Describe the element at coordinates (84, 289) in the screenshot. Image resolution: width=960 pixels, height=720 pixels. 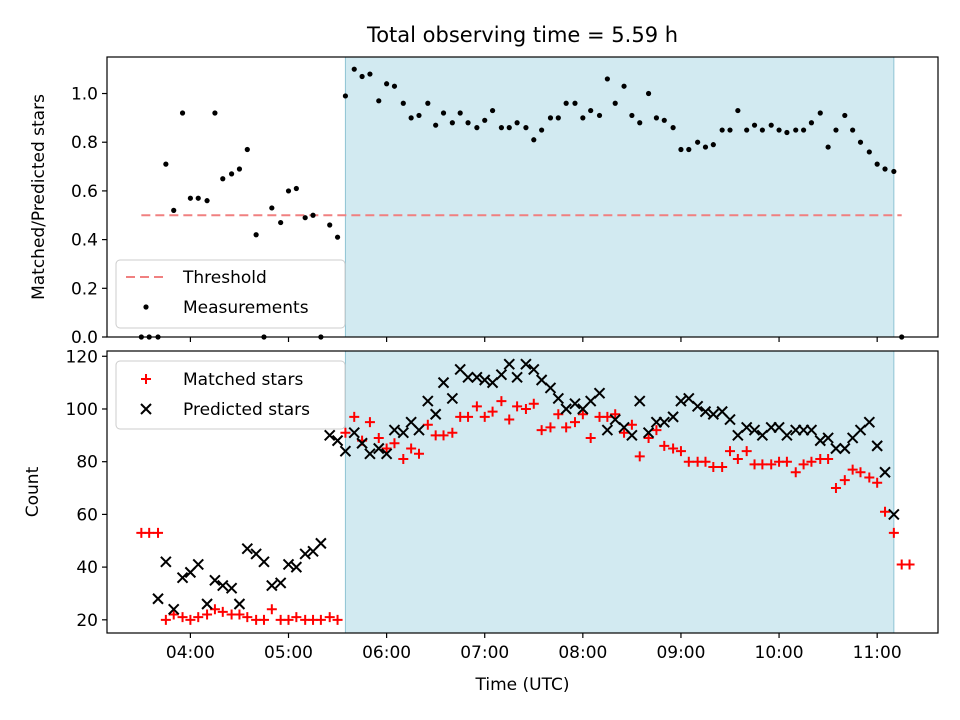
I see `ratio-y-tick-label: 0.2` at that location.